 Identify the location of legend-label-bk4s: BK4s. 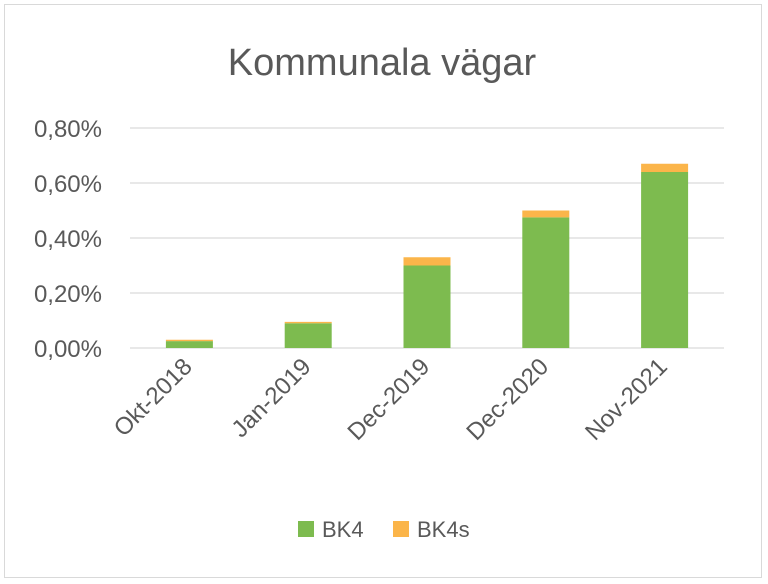
(443, 529).